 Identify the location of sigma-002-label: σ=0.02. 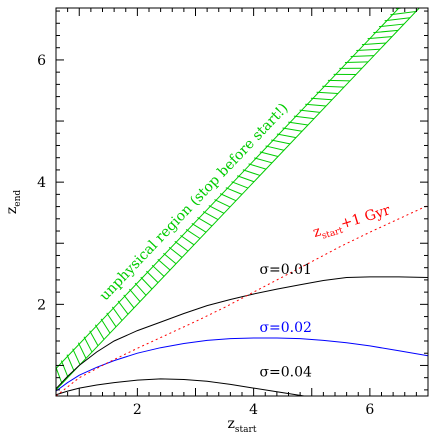
(285, 328).